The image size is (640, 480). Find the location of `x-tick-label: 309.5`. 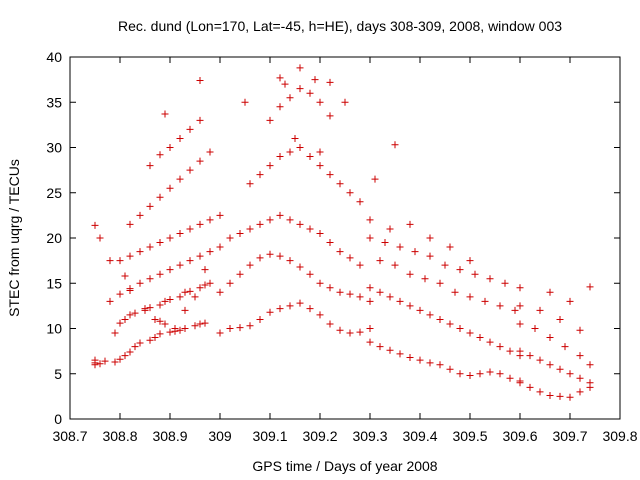

x-tick-label: 309.5 is located at coordinates (469, 436).